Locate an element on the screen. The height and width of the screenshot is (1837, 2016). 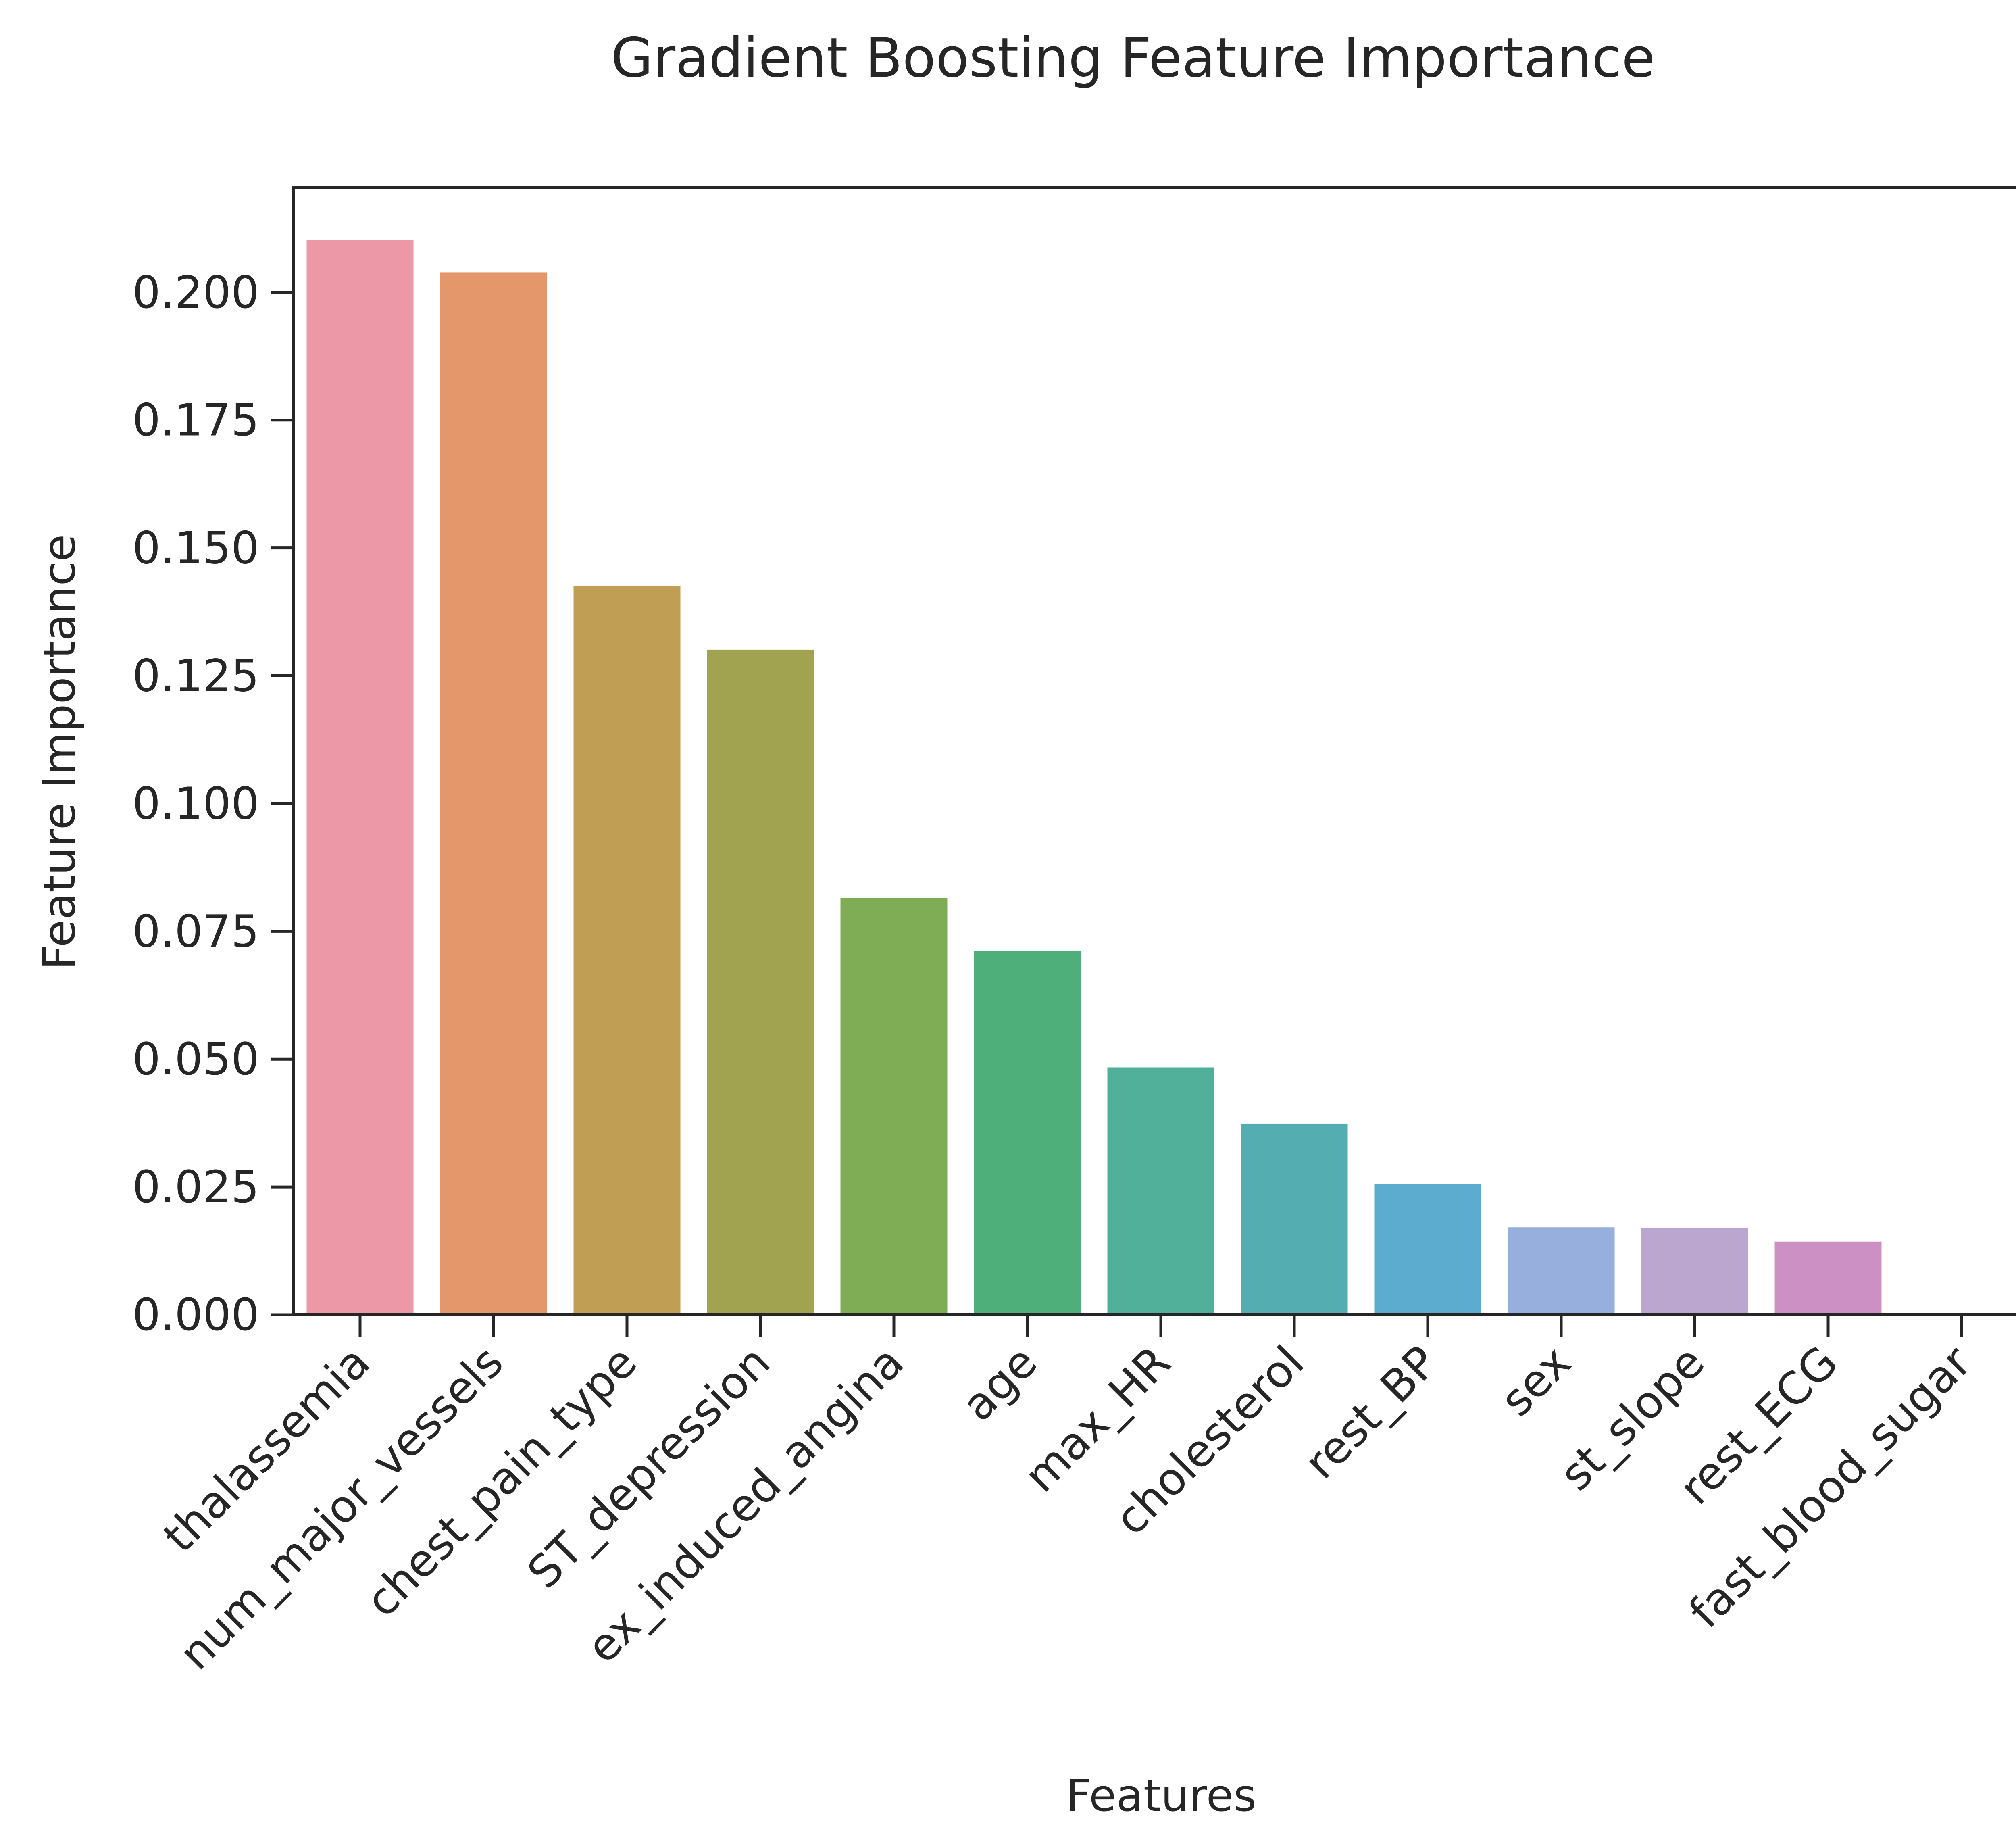
bar-ST_depression is located at coordinates (761, 982).